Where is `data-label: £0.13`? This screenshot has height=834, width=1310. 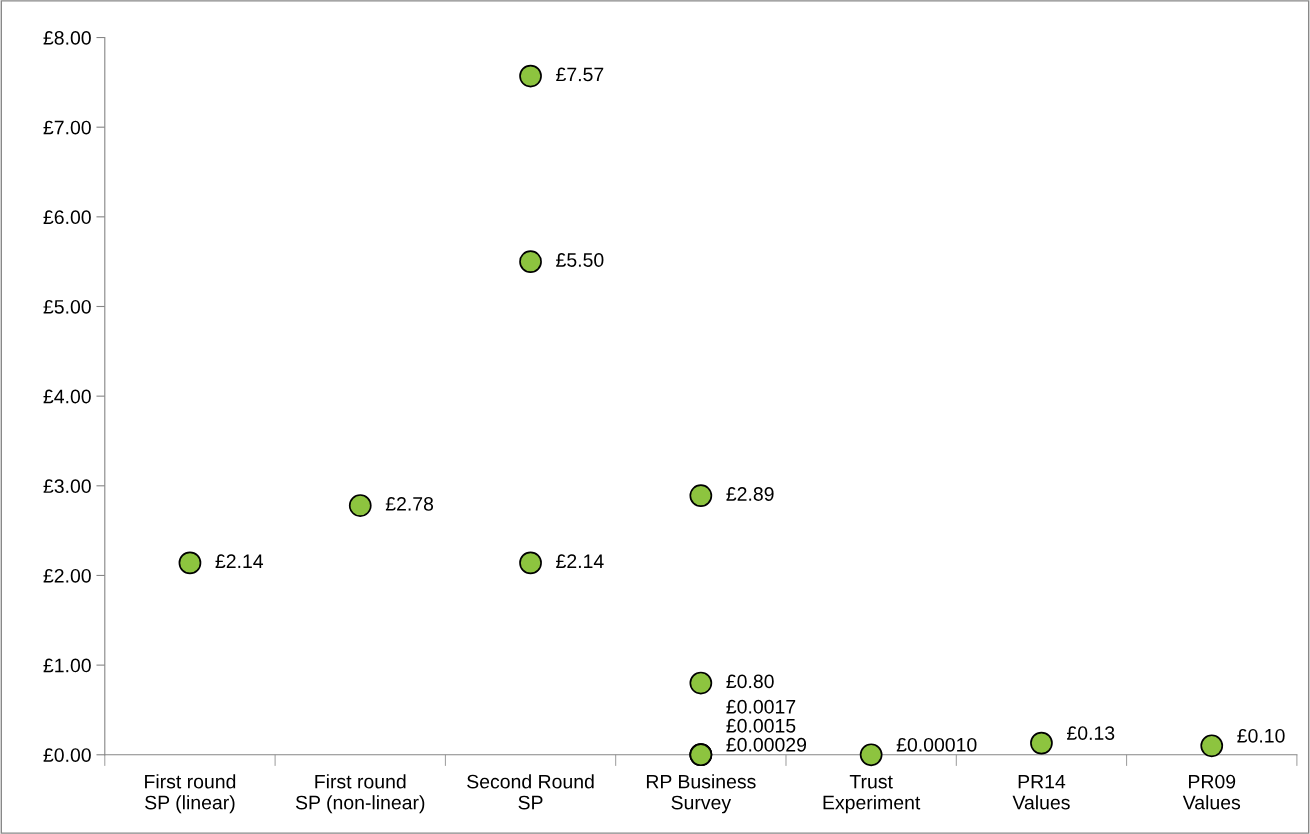
data-label: £0.13 is located at coordinates (1091, 733).